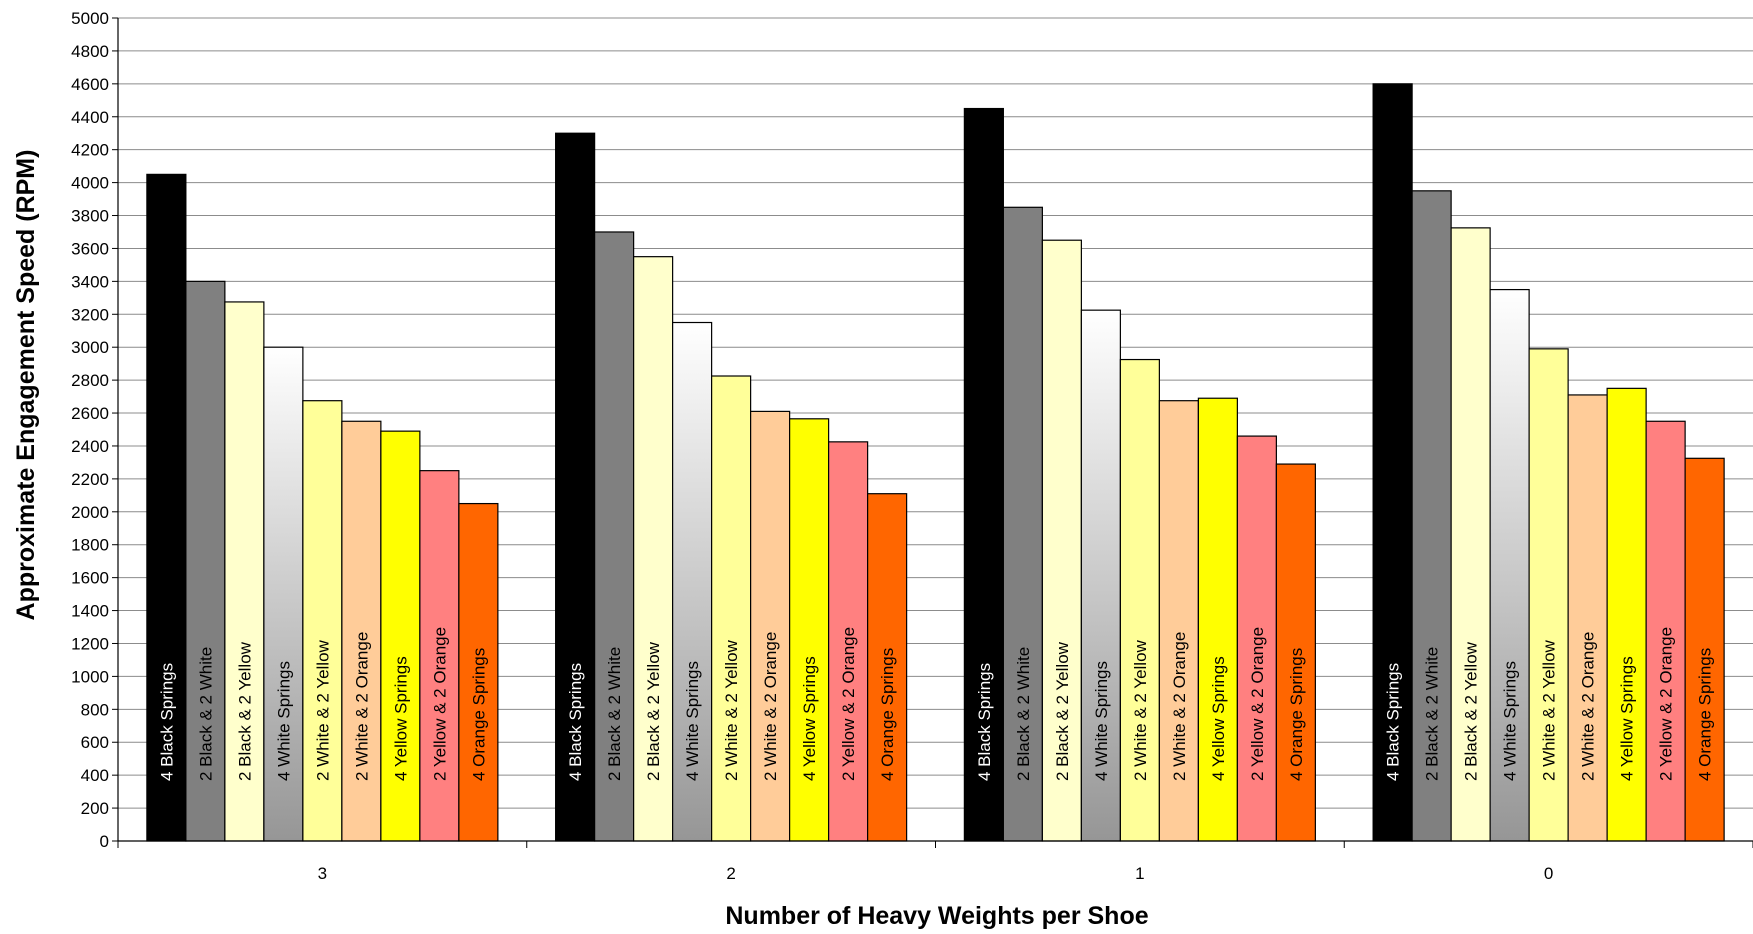  Describe the element at coordinates (90, 216) in the screenshot. I see `y-tick-label: 3800` at that location.